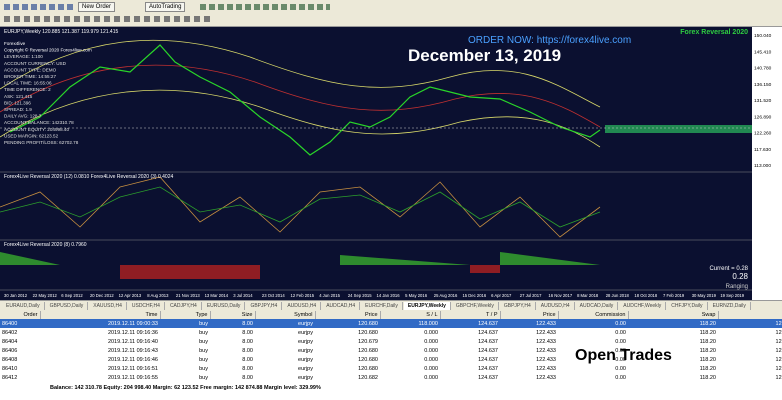  I want to click on column-header: Price, so click(348, 315).